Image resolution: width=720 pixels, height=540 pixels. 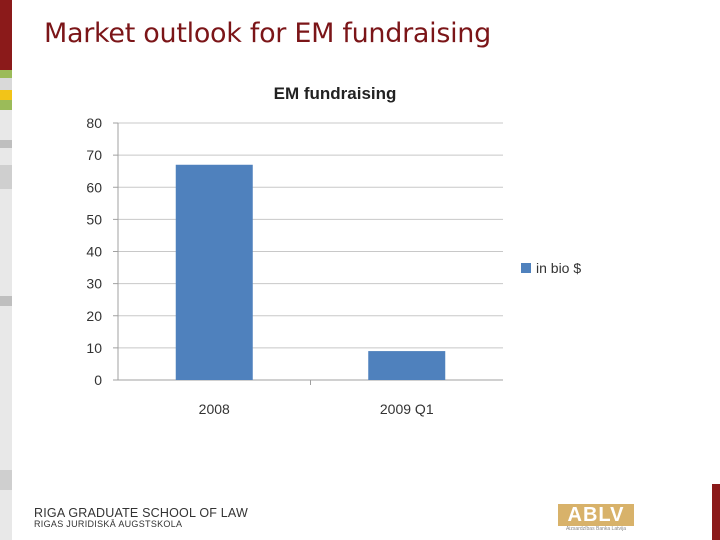 I want to click on left-bar-green-segment, so click(x=6, y=74).